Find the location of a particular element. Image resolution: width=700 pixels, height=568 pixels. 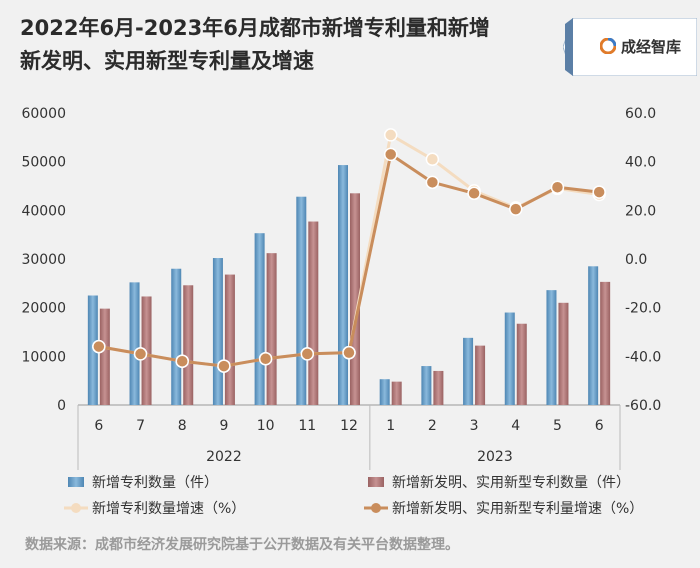

legend-new-patents-label: 新增专利数量（件） is located at coordinates (155, 483).